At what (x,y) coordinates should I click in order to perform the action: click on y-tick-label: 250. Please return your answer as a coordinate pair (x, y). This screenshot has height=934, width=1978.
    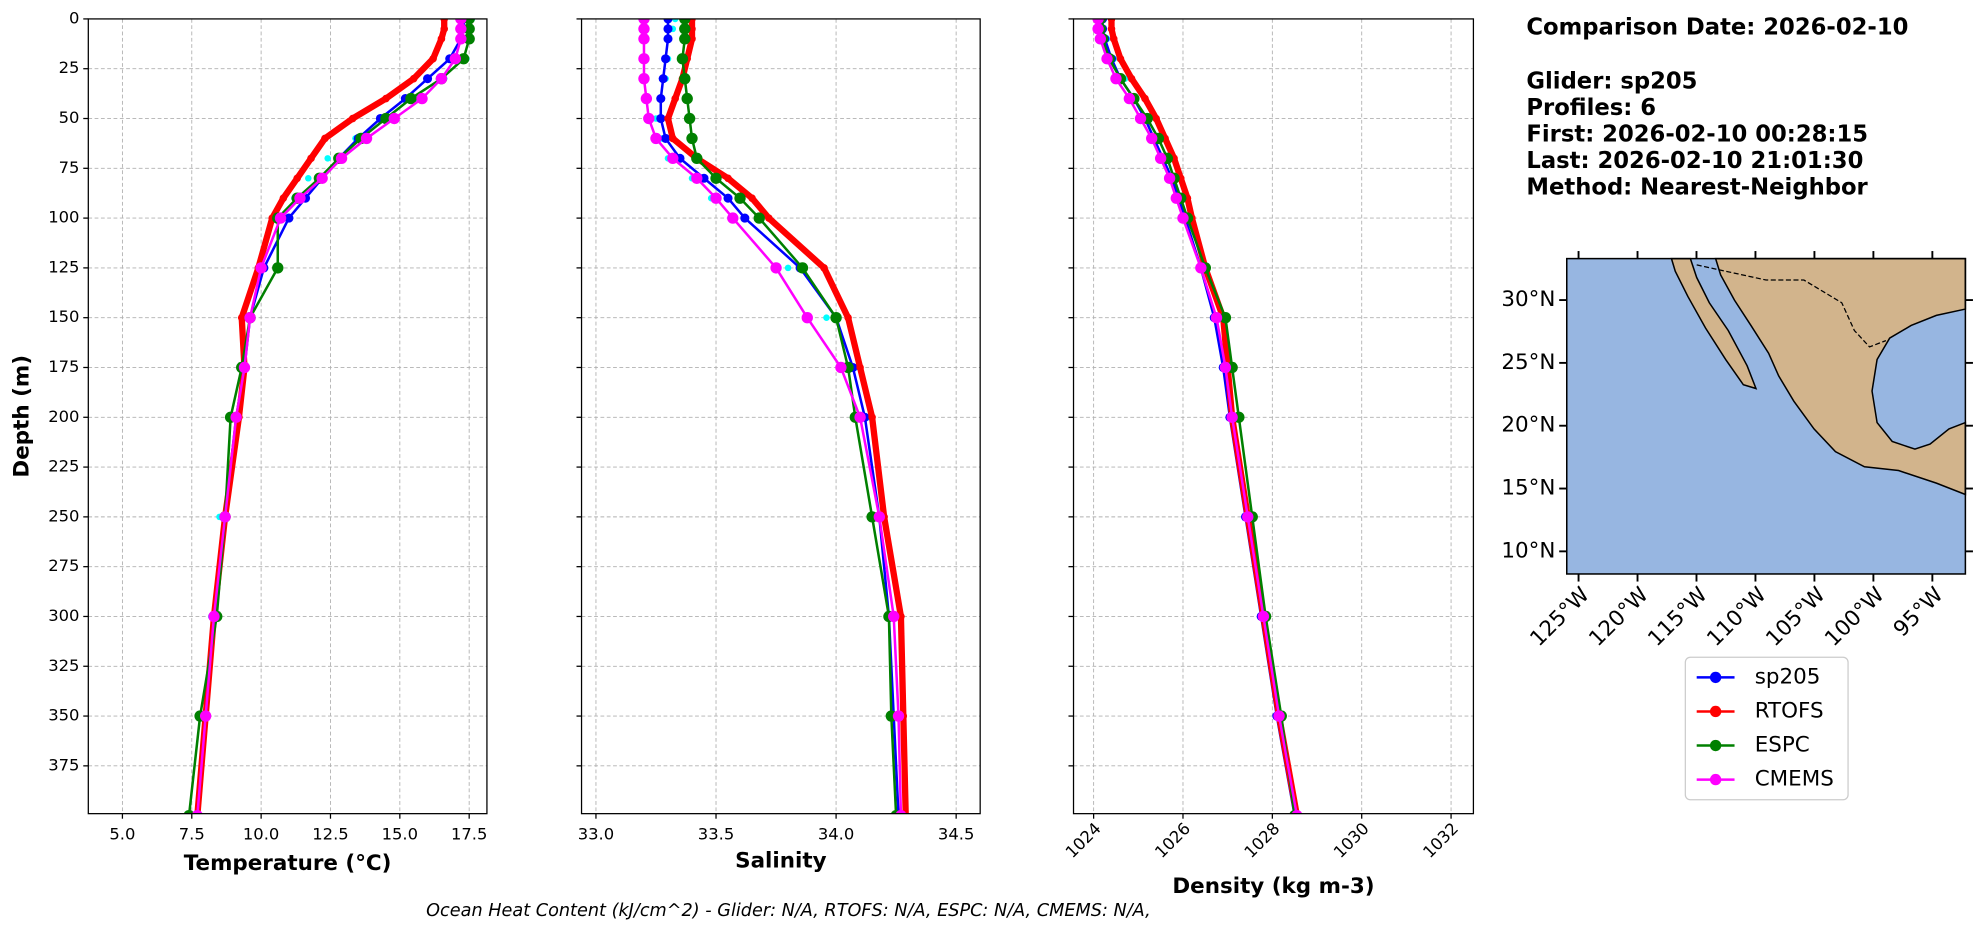
    Looking at the image, I should click on (63, 515).